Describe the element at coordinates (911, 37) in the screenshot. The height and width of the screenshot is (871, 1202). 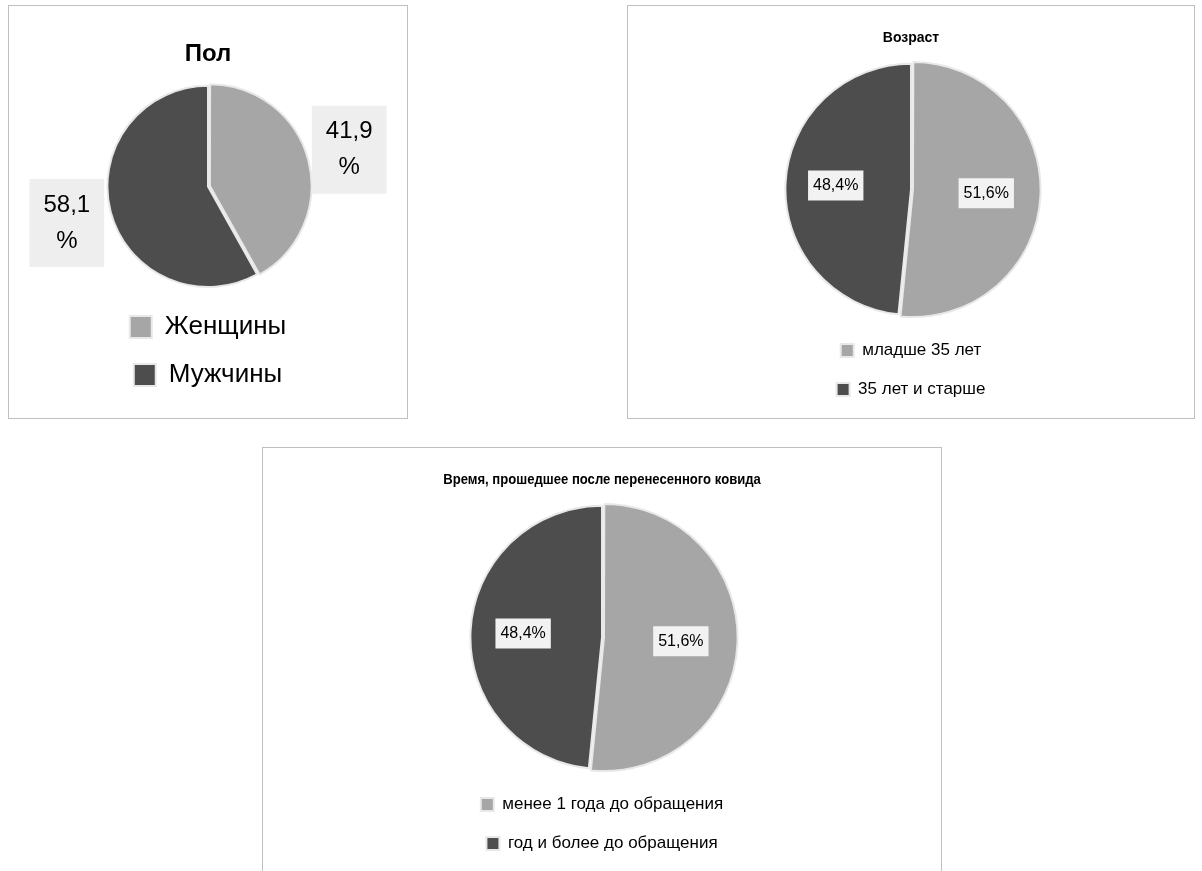
I see `chart-title: Возраст` at that location.